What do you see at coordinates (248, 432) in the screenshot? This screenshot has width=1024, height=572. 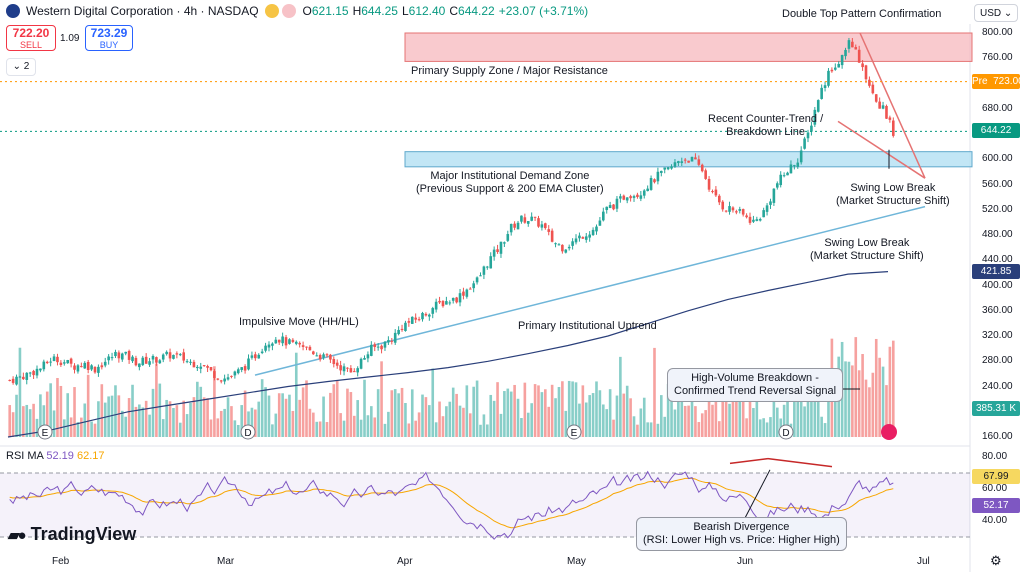 I see `event-marker-icon: D` at bounding box center [248, 432].